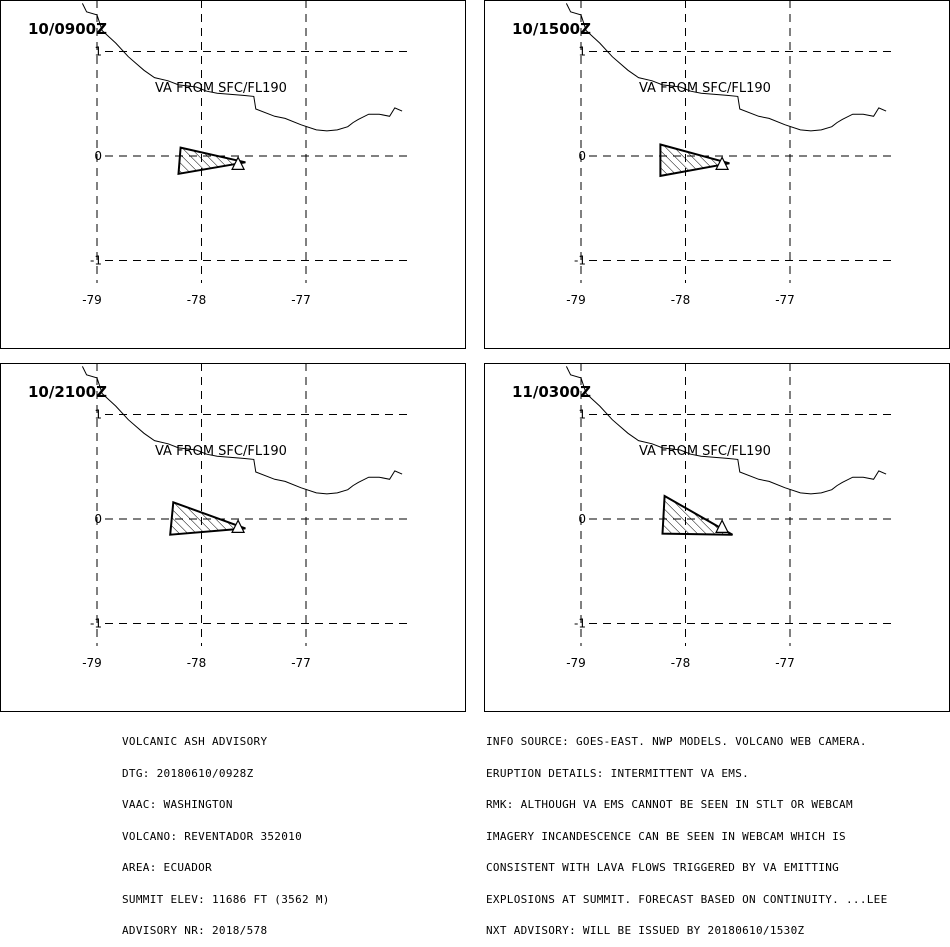 The height and width of the screenshot is (947, 950). I want to click on panel-time-label: 11/0300Z, so click(551, 392).